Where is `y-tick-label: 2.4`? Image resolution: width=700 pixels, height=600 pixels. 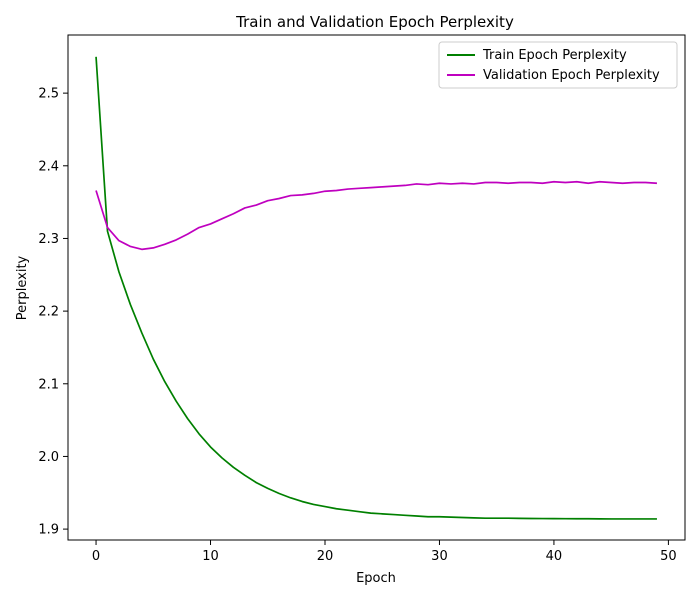 y-tick-label: 2.4 is located at coordinates (48, 166).